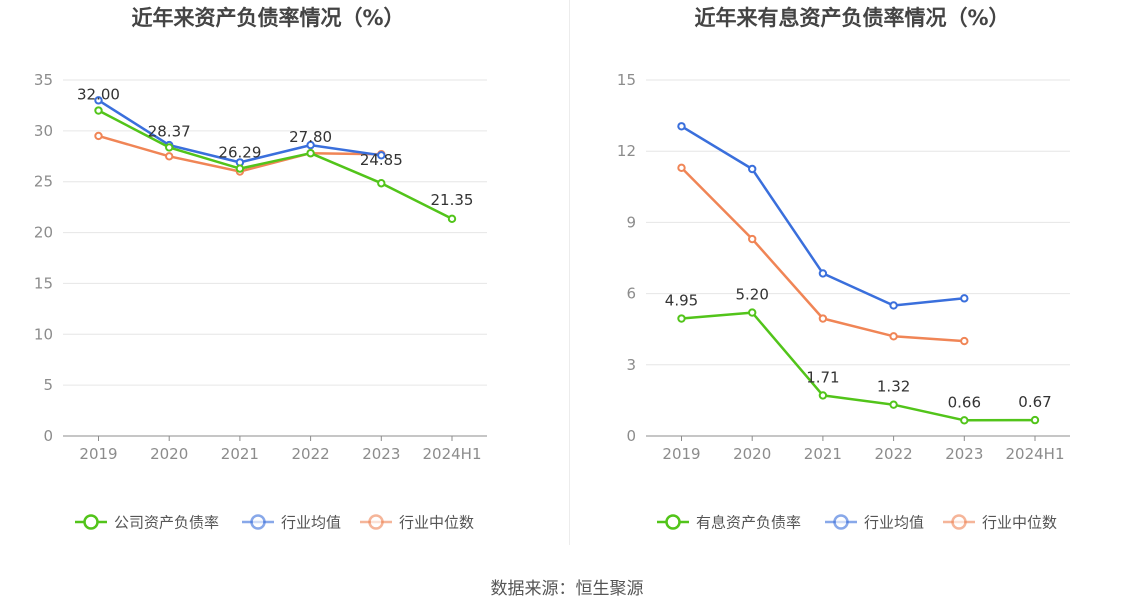 The width and height of the screenshot is (1134, 612). Describe the element at coordinates (1034, 402) in the screenshot. I see `data-label: 0.67` at that location.